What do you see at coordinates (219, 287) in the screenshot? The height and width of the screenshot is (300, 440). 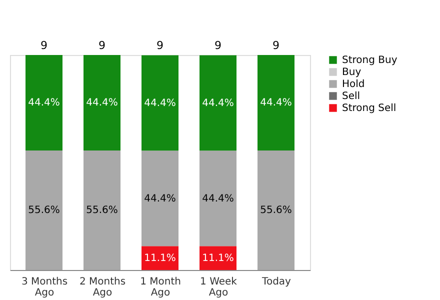 I see `x-tick-label: 1 Week Ago` at bounding box center [219, 287].